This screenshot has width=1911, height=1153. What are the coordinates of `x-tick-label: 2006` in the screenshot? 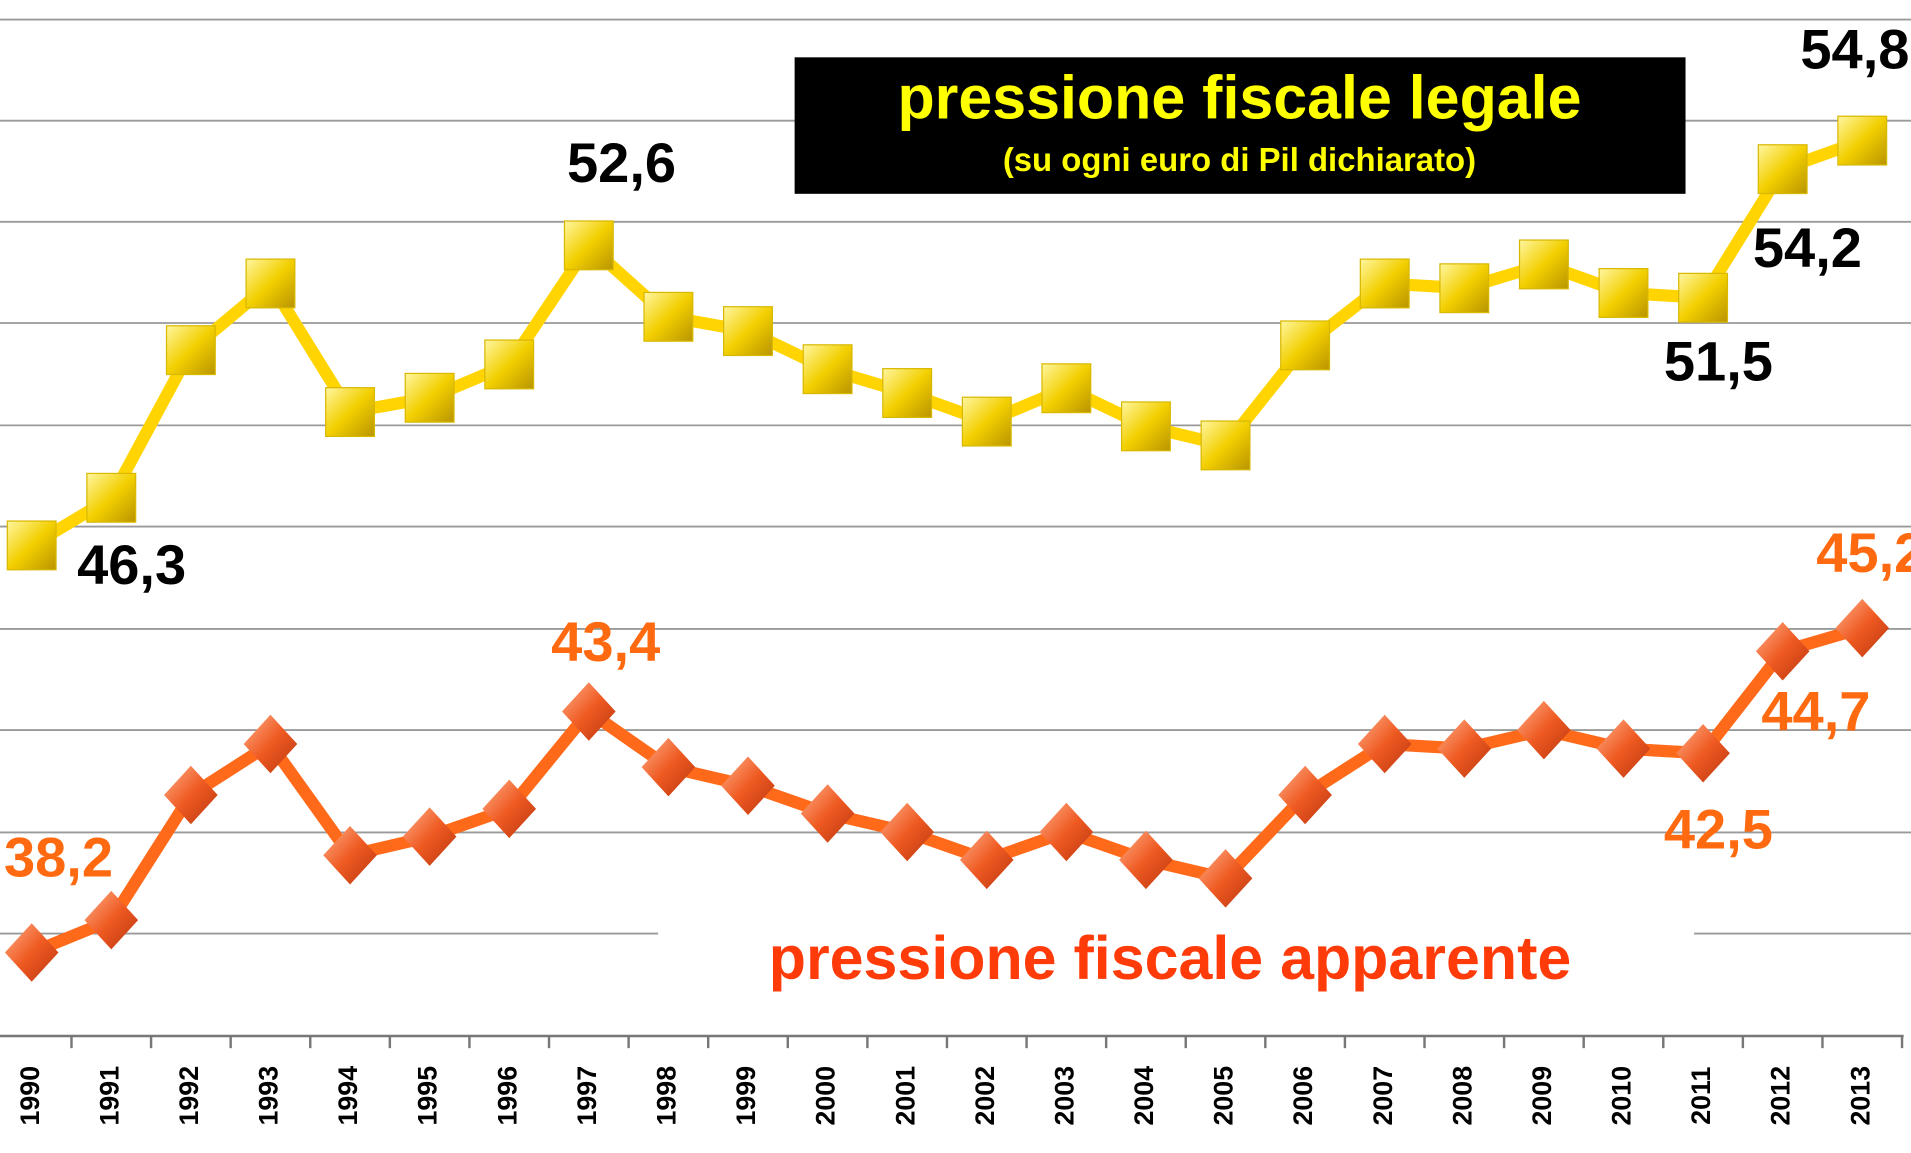 It's located at (1303, 1096).